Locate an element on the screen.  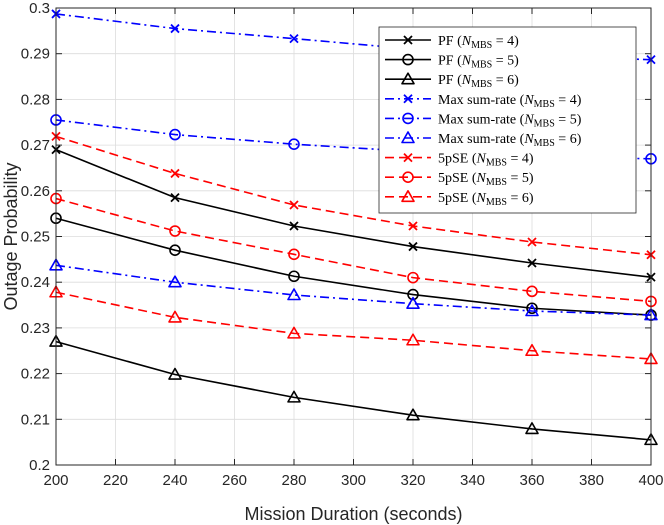
y-tick-label: 0.21 is located at coordinates (35, 419).